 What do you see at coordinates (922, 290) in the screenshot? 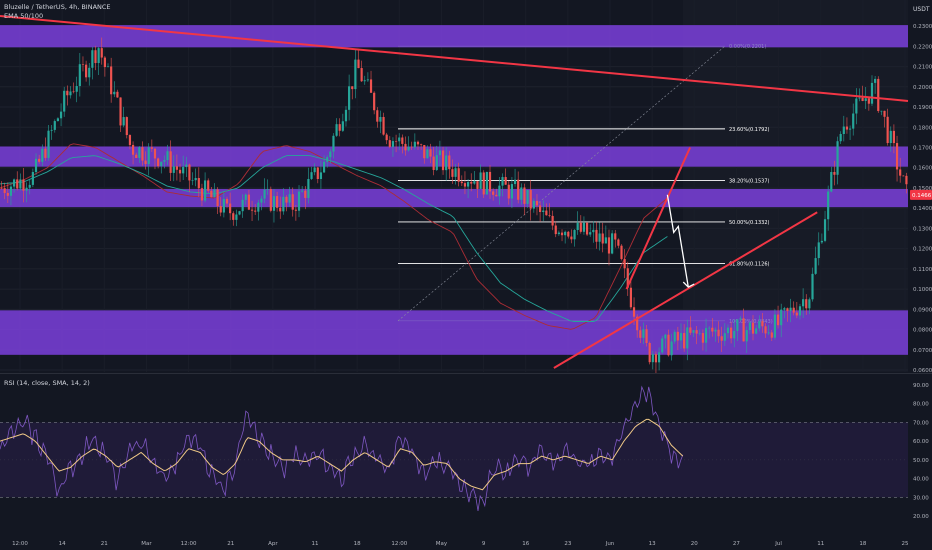
I see `price-tick-label: 0.1000` at bounding box center [922, 290].